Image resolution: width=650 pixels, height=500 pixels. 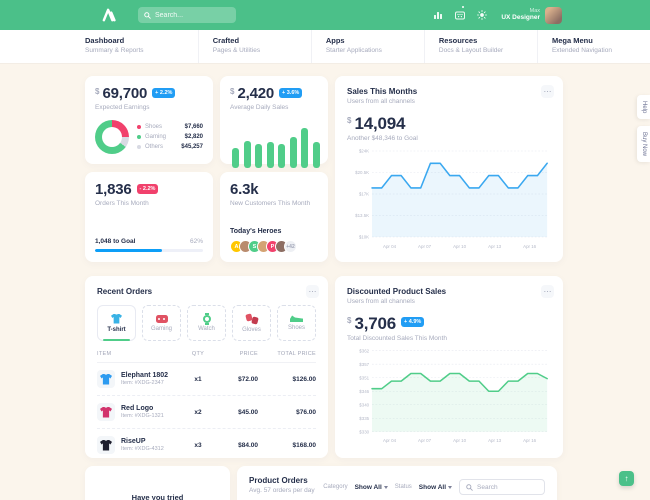 What do you see at coordinates (382, 138) in the screenshot?
I see `sales-goal-text: Another $48,346 to Goal` at bounding box center [382, 138].